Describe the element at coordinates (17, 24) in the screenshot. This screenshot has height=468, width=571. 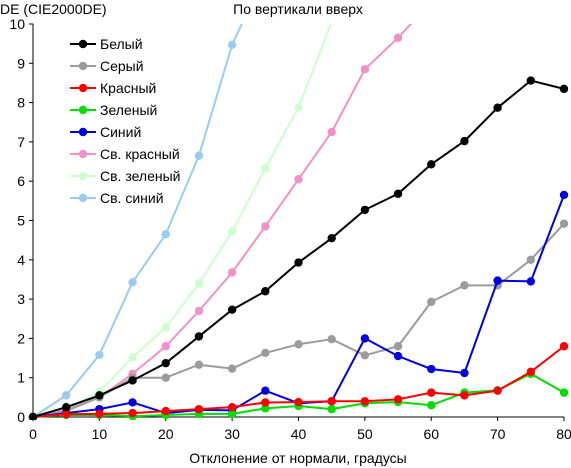
I see `y-tick-label: 10` at that location.